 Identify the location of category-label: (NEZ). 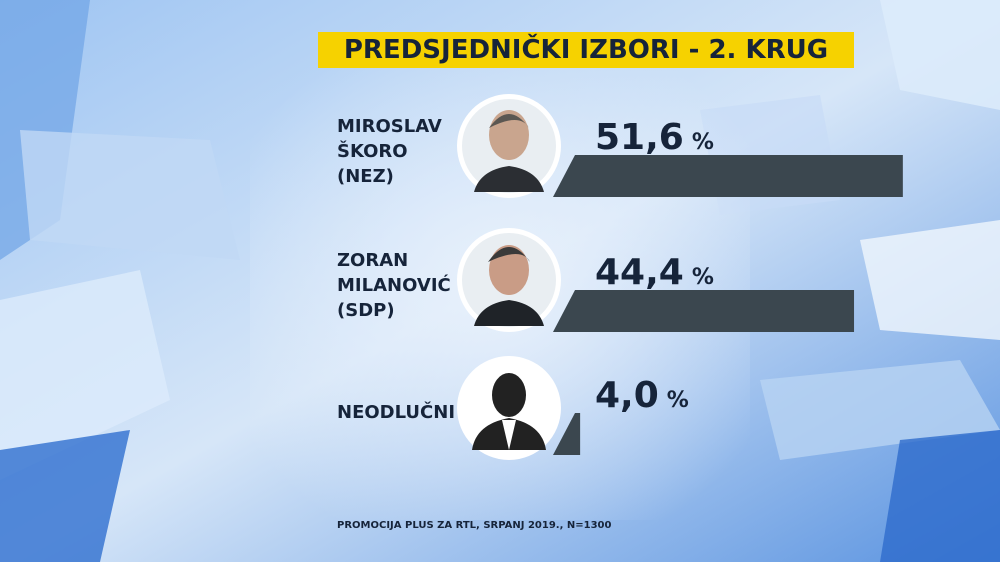
(365, 176).